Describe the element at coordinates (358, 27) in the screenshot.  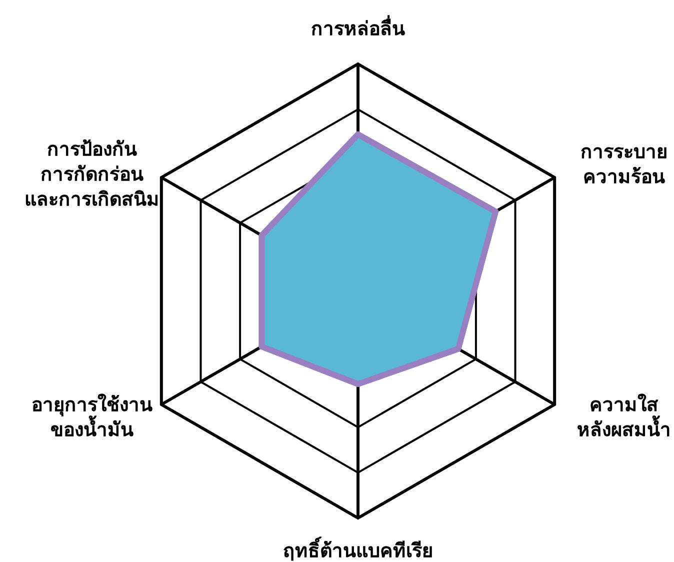
I see `spoke-label: การหล่อลื่น` at that location.